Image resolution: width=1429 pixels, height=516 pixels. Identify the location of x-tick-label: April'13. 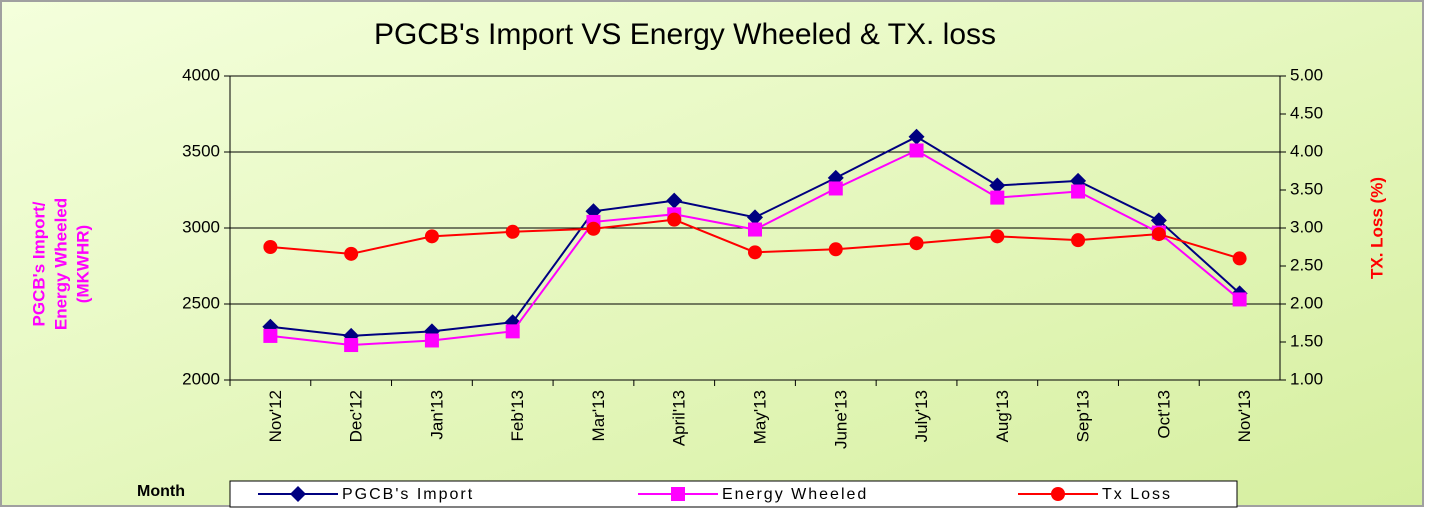
(679, 418).